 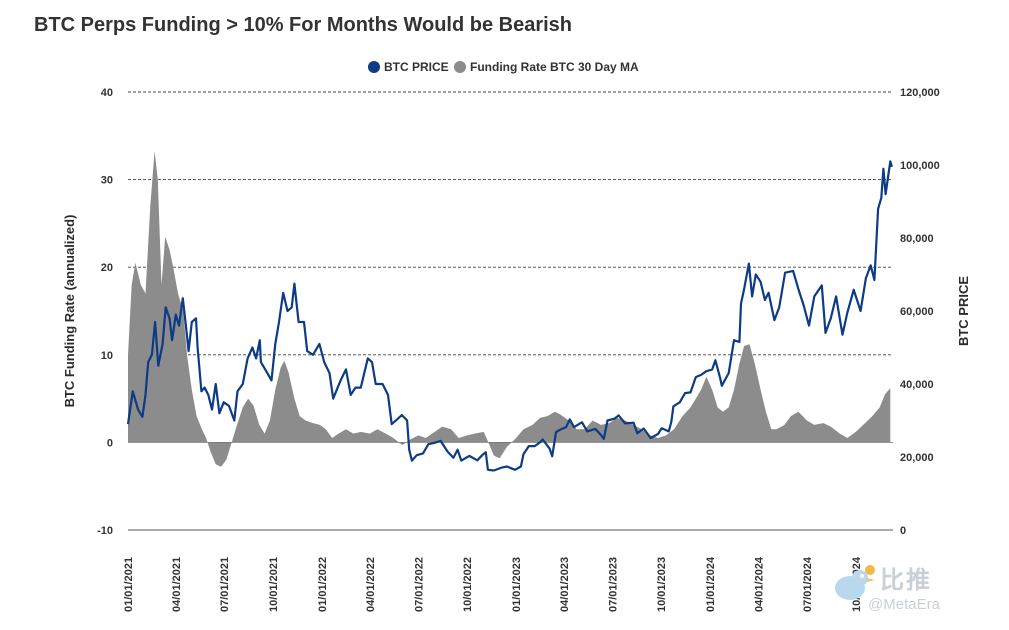 What do you see at coordinates (903, 531) in the screenshot?
I see `y-right-tick-label: 0` at bounding box center [903, 531].